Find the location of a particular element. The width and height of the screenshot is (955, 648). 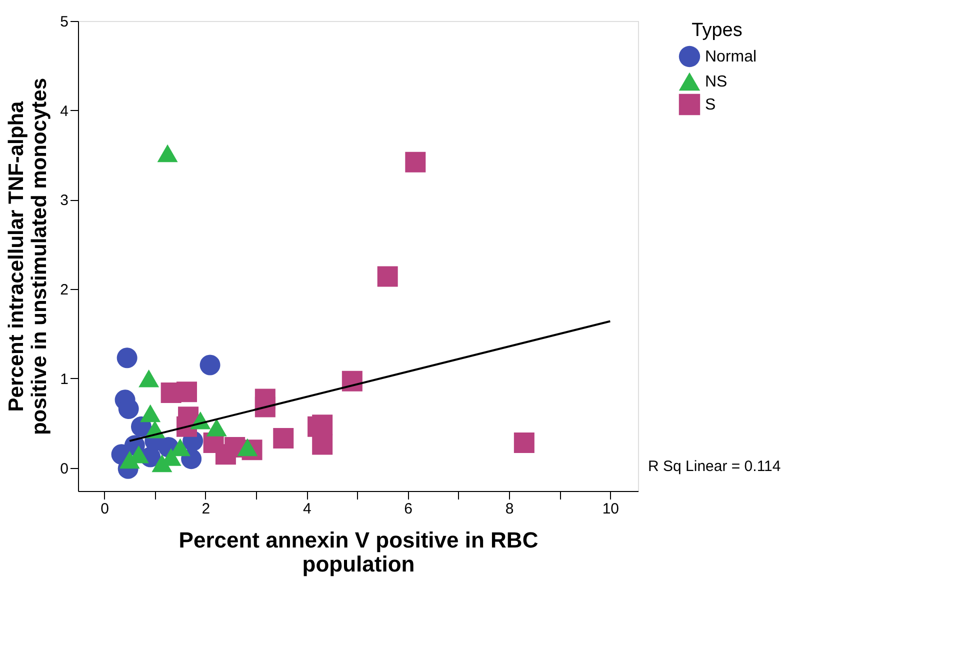

x-tick-label: 0 is located at coordinates (104, 509).